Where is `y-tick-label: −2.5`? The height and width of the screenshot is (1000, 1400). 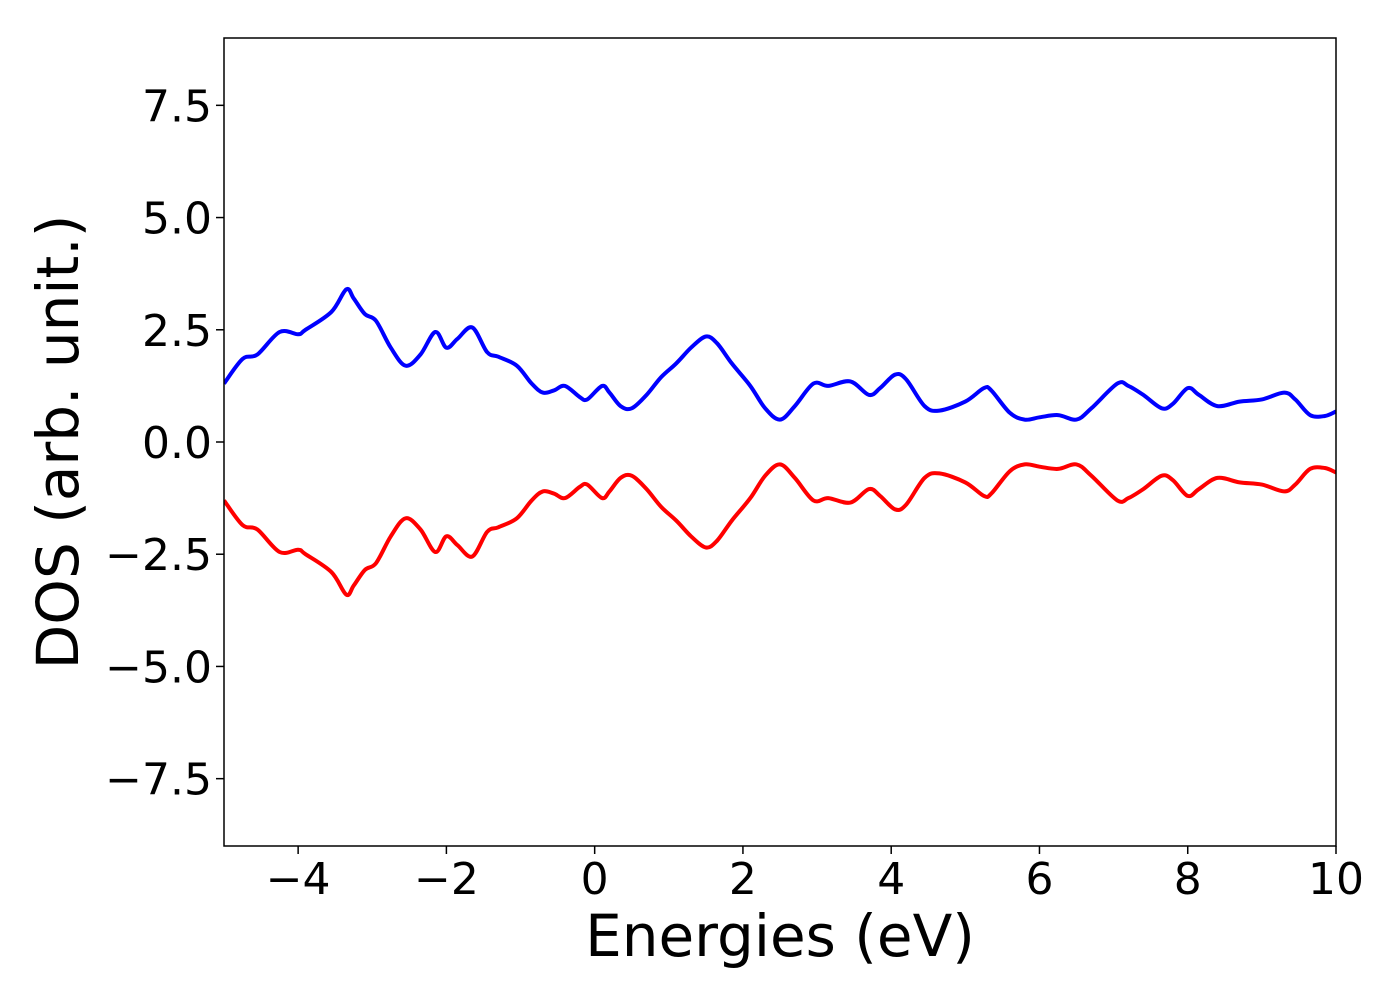 y-tick-label: −2.5 is located at coordinates (158, 555).